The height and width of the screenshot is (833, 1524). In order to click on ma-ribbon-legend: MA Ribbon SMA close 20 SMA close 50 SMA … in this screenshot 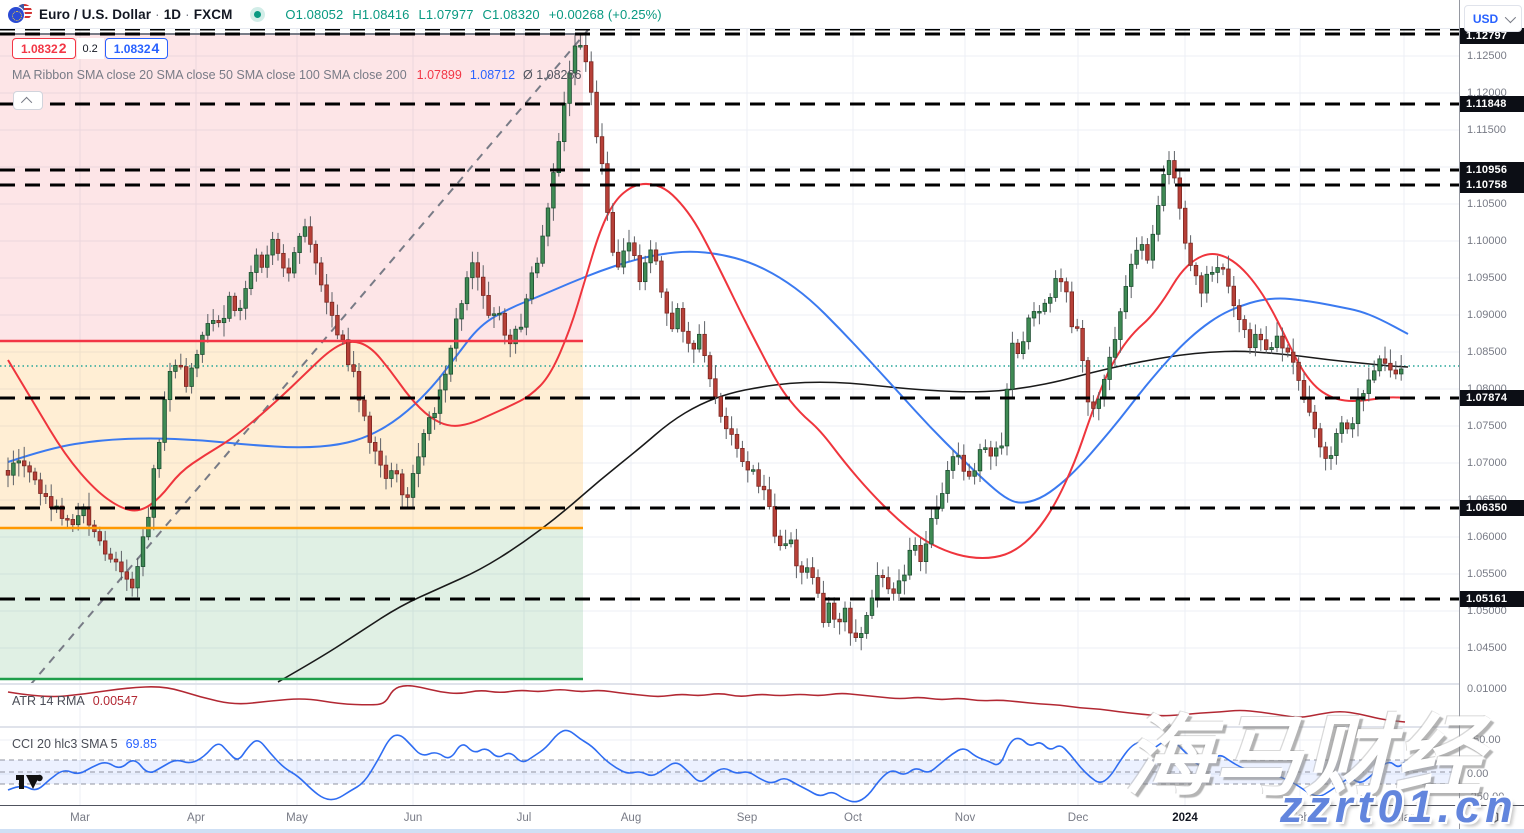, I will do `click(296, 75)`.